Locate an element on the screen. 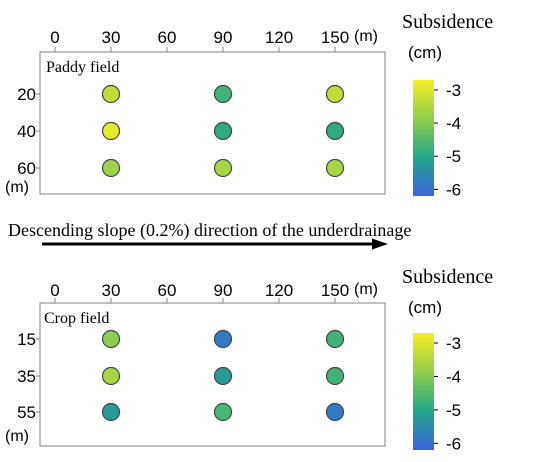 This screenshot has width=534, height=462. slope-arrow-head is located at coordinates (380, 244).